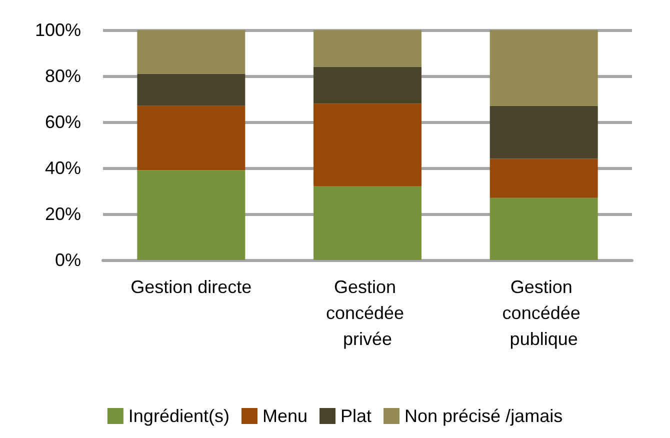  What do you see at coordinates (62, 76) in the screenshot?
I see `y-tick-label: 80%` at bounding box center [62, 76].